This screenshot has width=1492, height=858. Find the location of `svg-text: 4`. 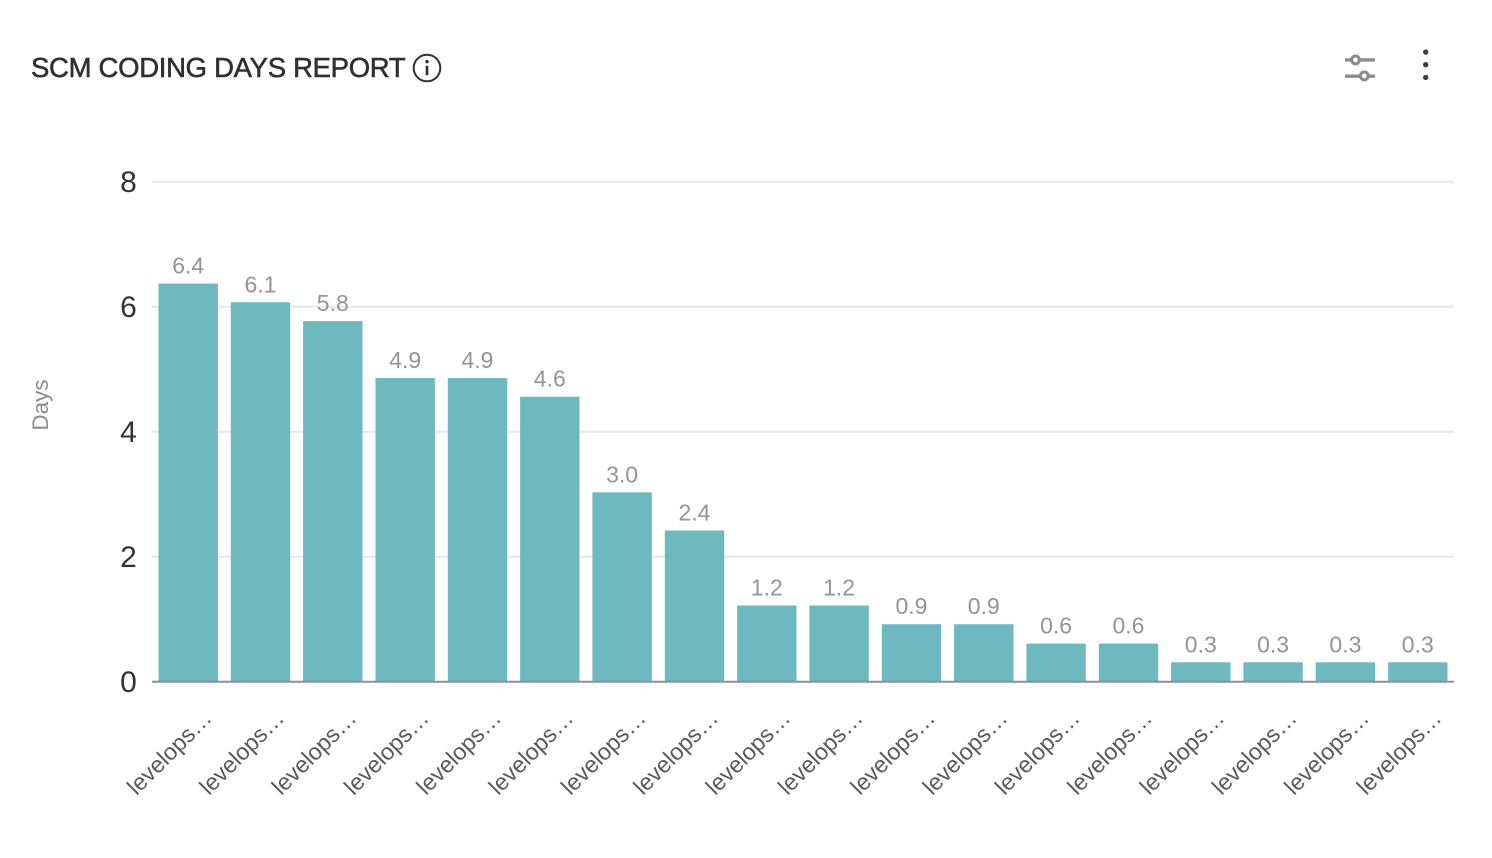

svg-text: 4 is located at coordinates (128, 432).